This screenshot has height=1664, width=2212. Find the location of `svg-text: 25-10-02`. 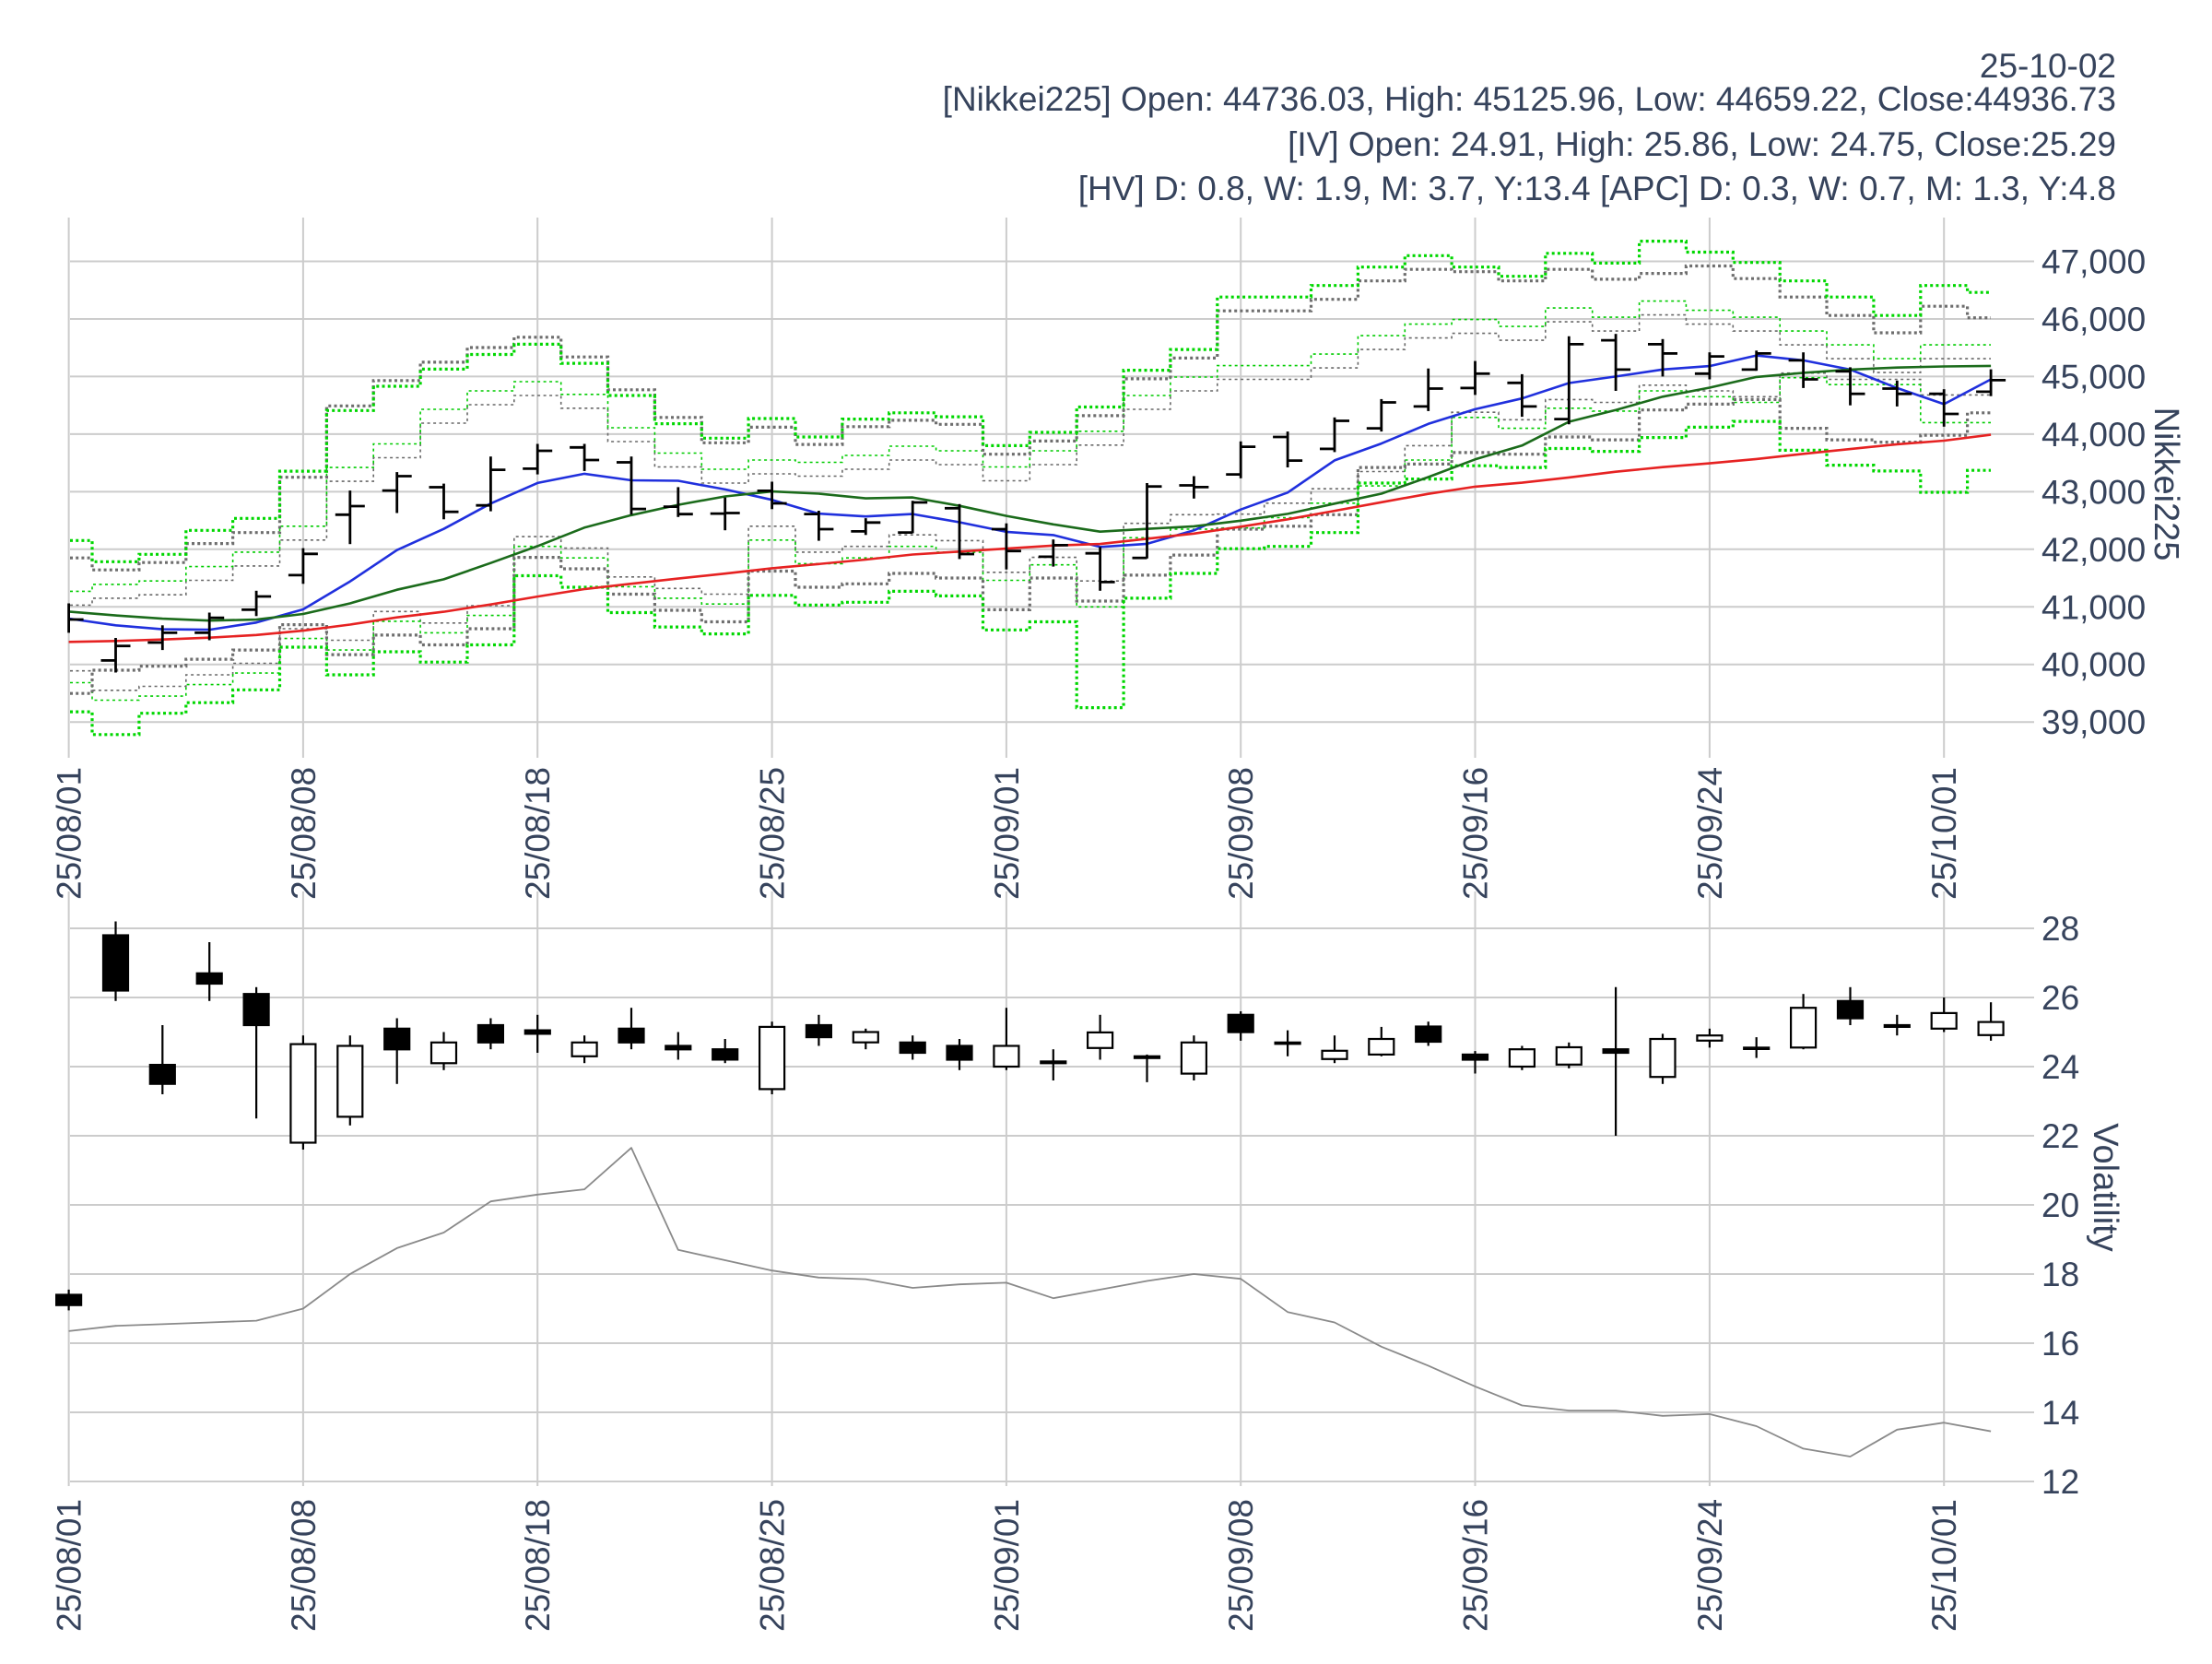

svg-text: 25-10-02 is located at coordinates (2048, 66).